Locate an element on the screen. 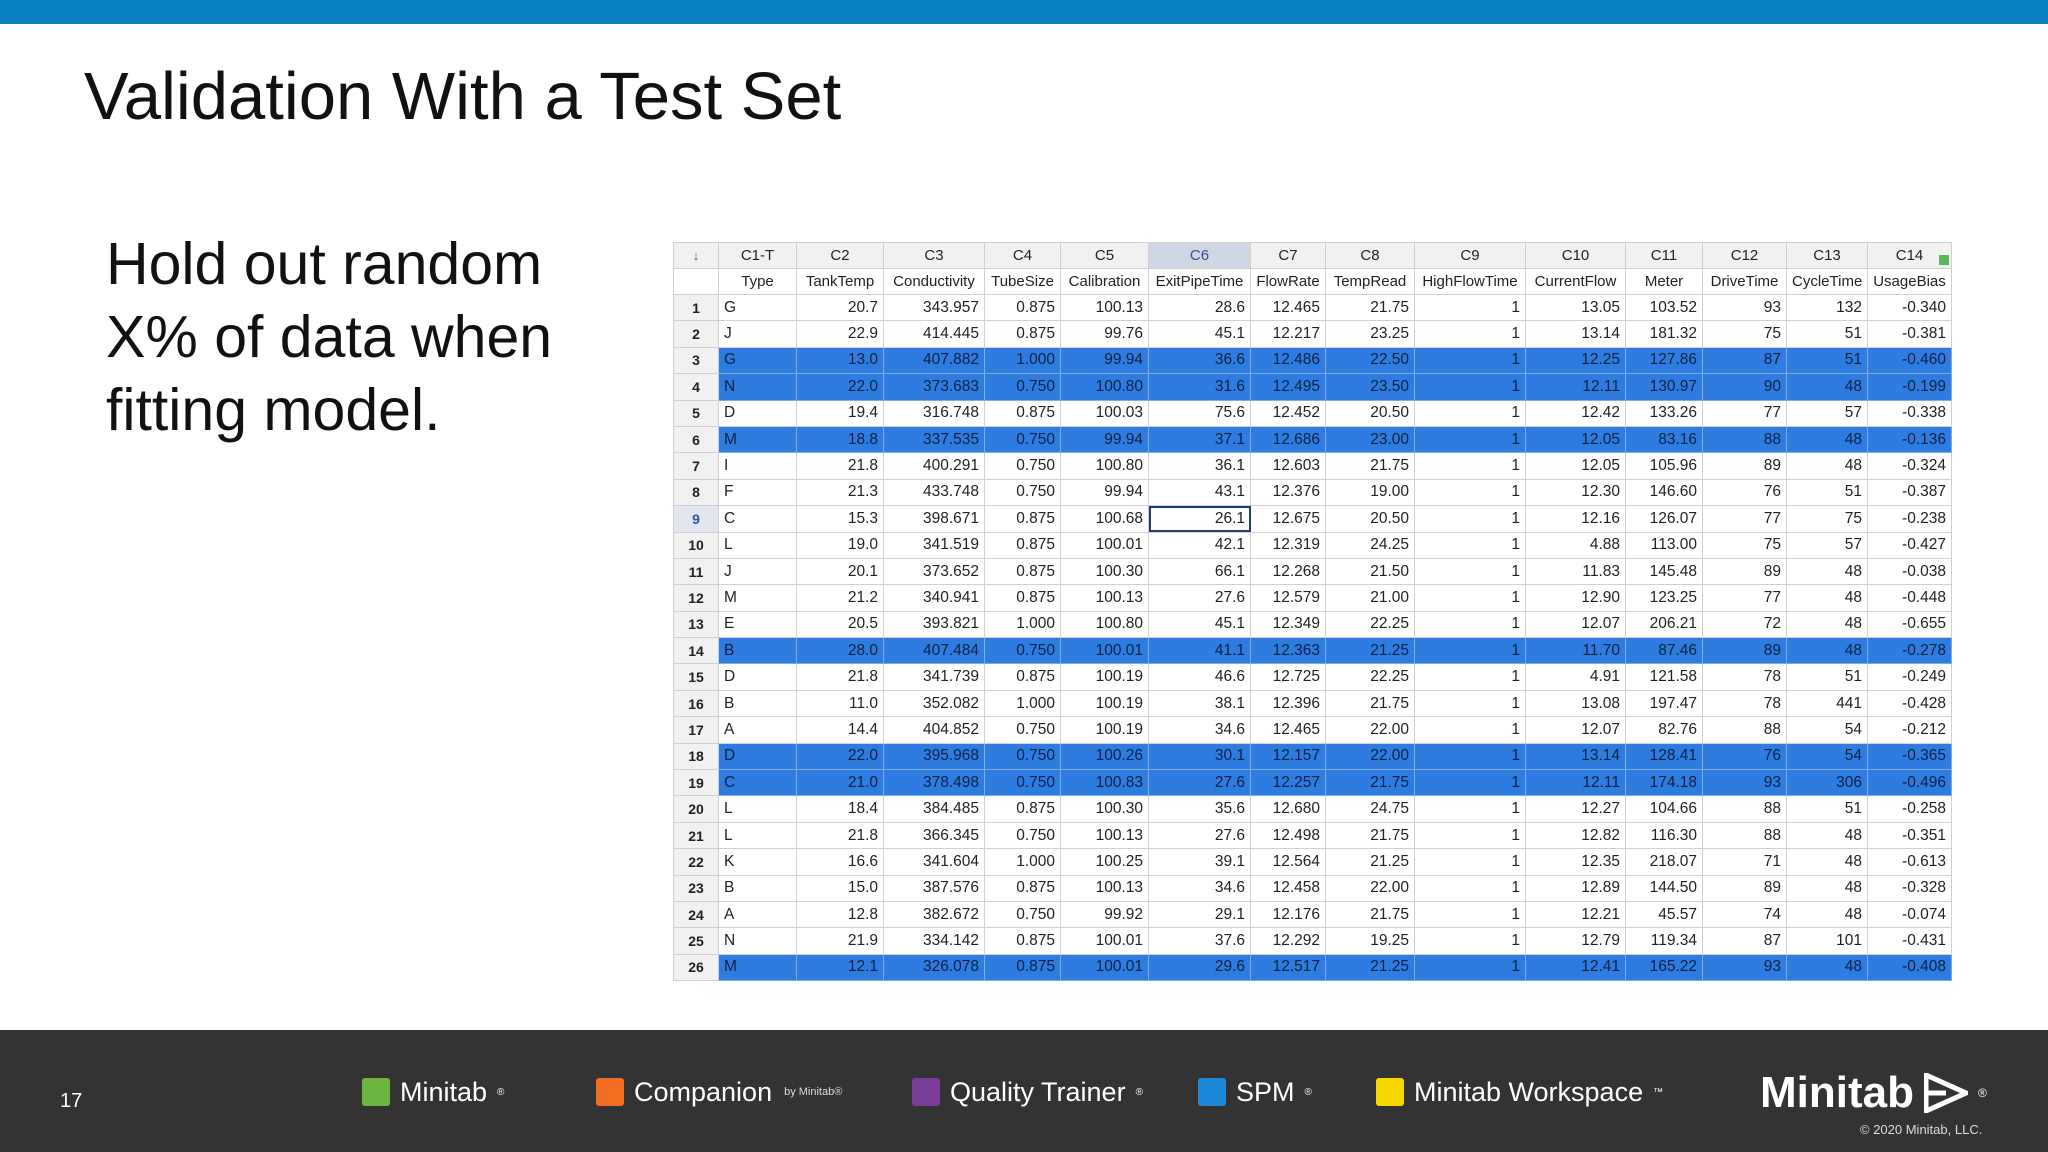  cell: 366.345 is located at coordinates (934, 835).